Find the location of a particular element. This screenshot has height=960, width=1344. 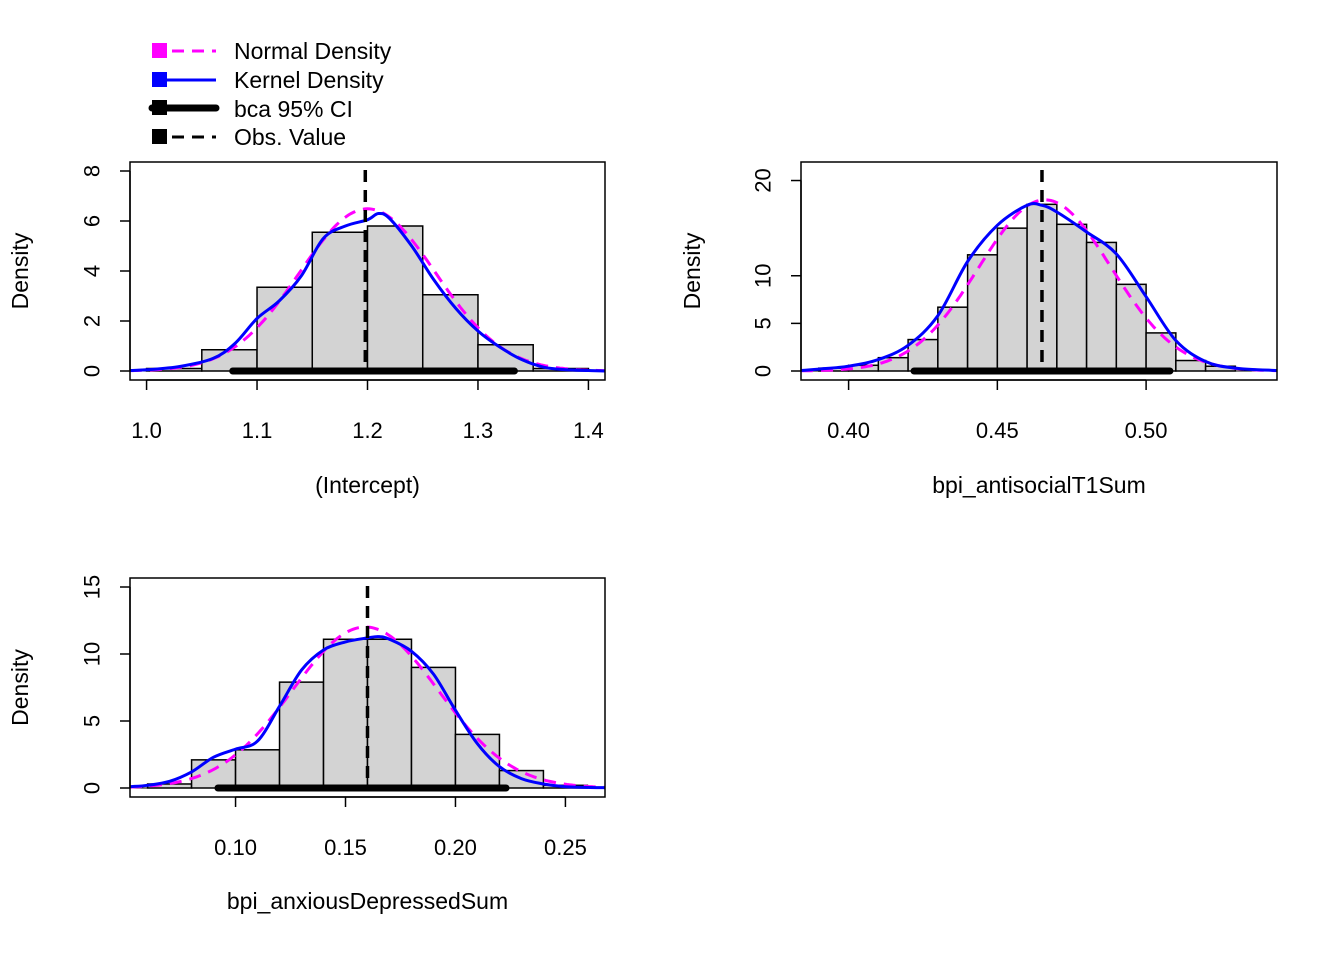

x-tick-label-2: 1.1 is located at coordinates (257, 430).